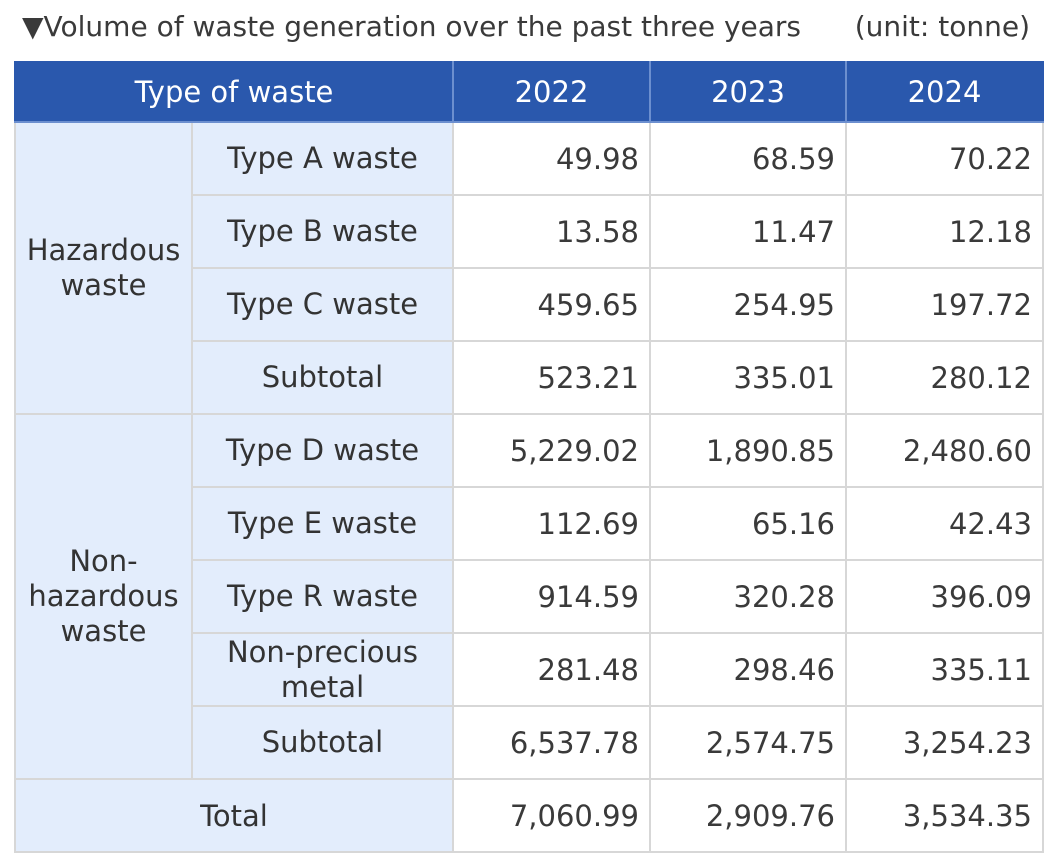 The width and height of the screenshot is (1046, 853). I want to click on value-cell: 5,229.02, so click(551, 450).